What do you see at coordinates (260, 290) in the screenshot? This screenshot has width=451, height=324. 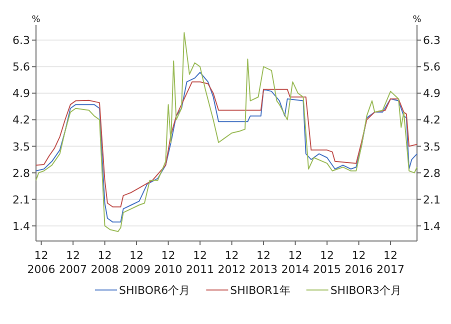 I see `legend-label: SHIBOR1年` at bounding box center [260, 290].